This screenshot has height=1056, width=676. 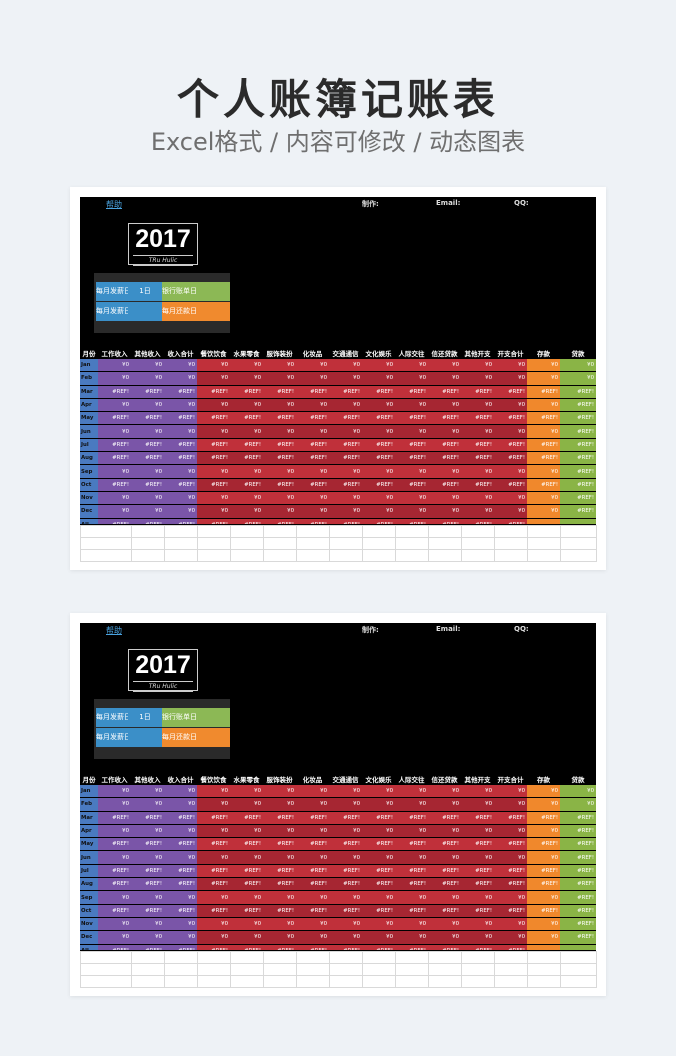 What do you see at coordinates (578, 521) in the screenshot?
I see `amount-cell` at bounding box center [578, 521].